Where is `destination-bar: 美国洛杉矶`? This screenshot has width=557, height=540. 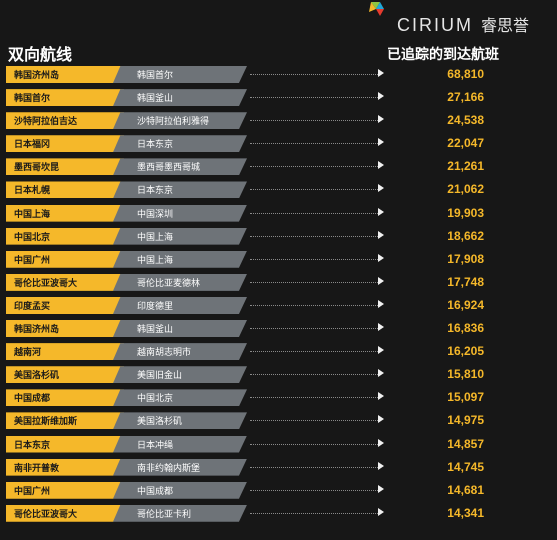 destination-bar: 美国洛杉矶 is located at coordinates (180, 421).